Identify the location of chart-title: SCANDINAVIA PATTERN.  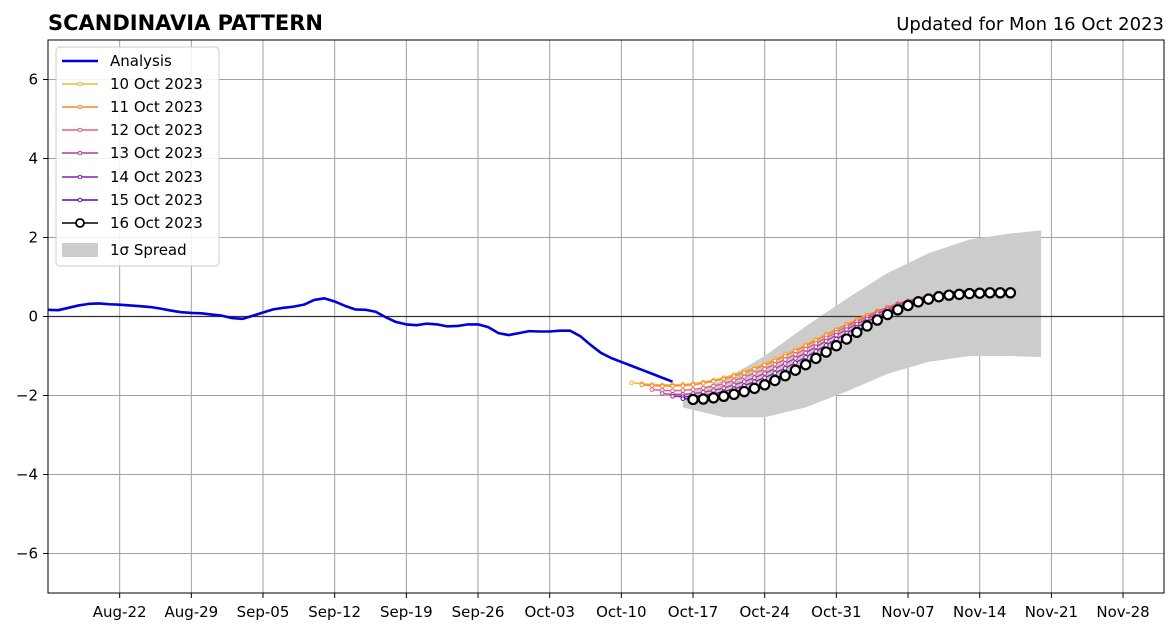
(185, 23).